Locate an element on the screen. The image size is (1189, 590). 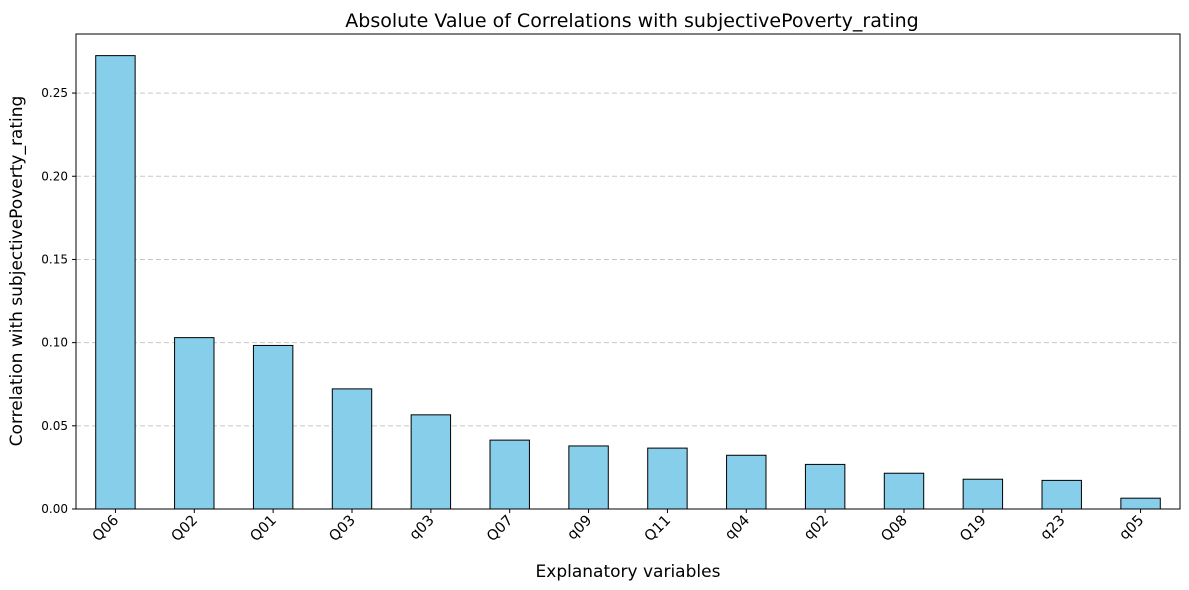
x-tick-label: q05 is located at coordinates (1132, 528).